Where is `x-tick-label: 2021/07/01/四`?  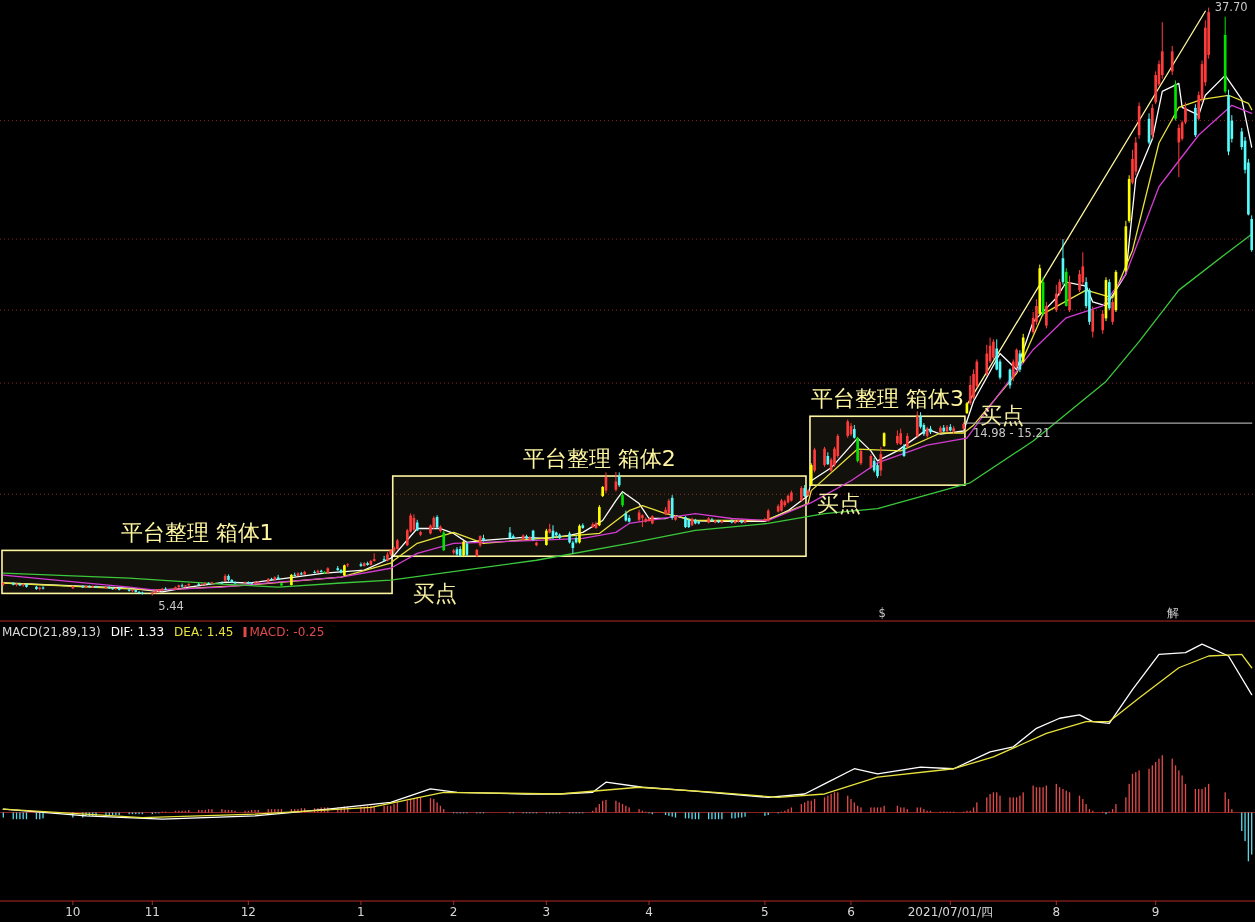
x-tick-label: 2021/07/01/四 is located at coordinates (950, 912).